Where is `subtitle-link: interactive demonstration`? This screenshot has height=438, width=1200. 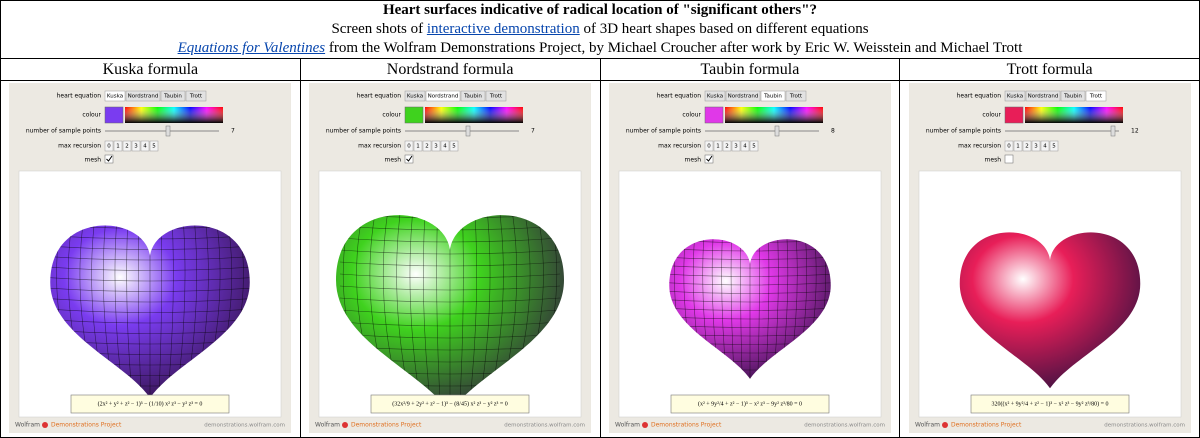
subtitle-link: interactive demonstration is located at coordinates (503, 29).